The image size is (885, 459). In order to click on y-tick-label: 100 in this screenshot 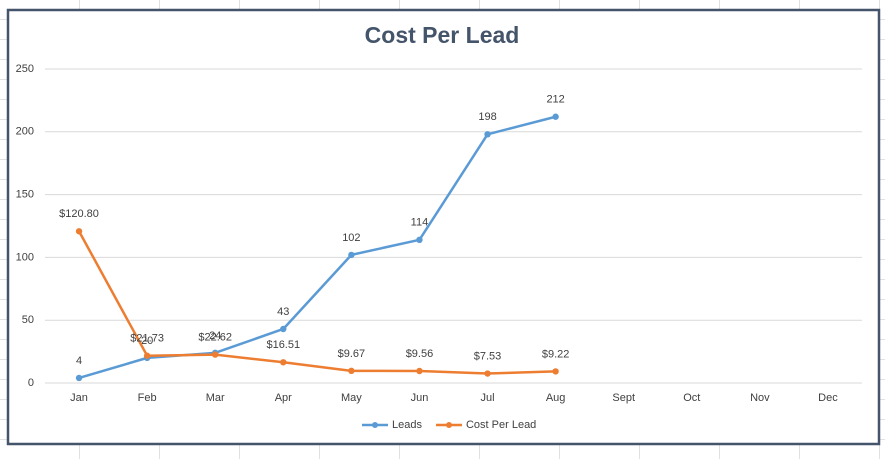, I will do `click(25, 257)`.